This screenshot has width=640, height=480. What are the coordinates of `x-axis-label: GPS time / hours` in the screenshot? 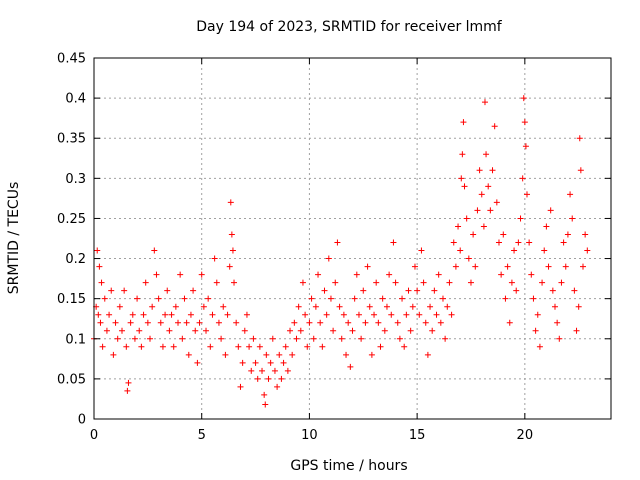 It's located at (348, 466).